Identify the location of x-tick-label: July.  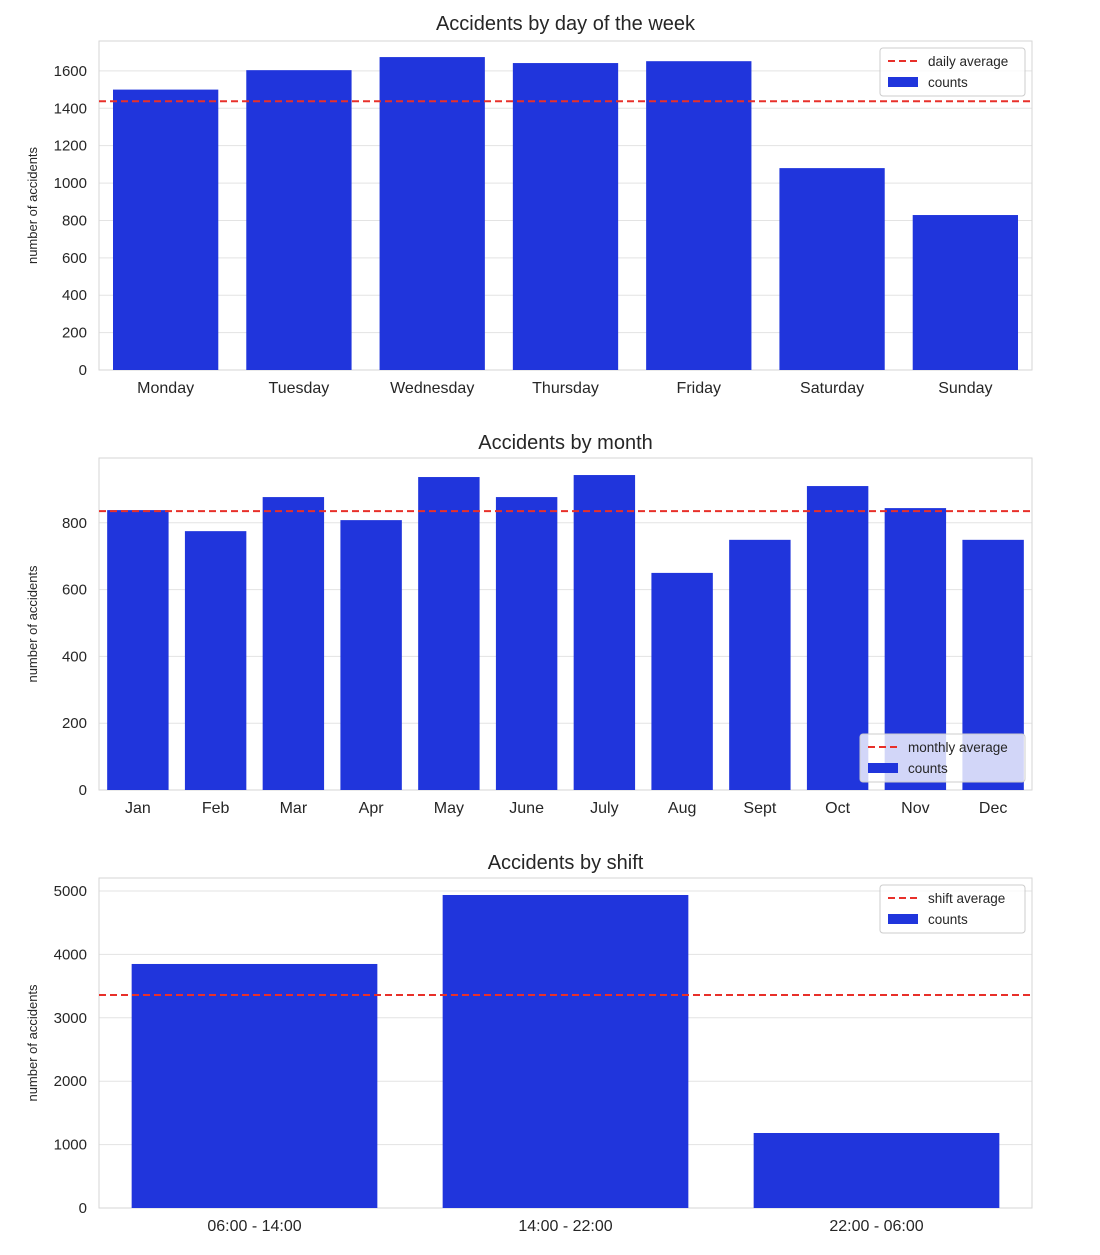
(604, 808).